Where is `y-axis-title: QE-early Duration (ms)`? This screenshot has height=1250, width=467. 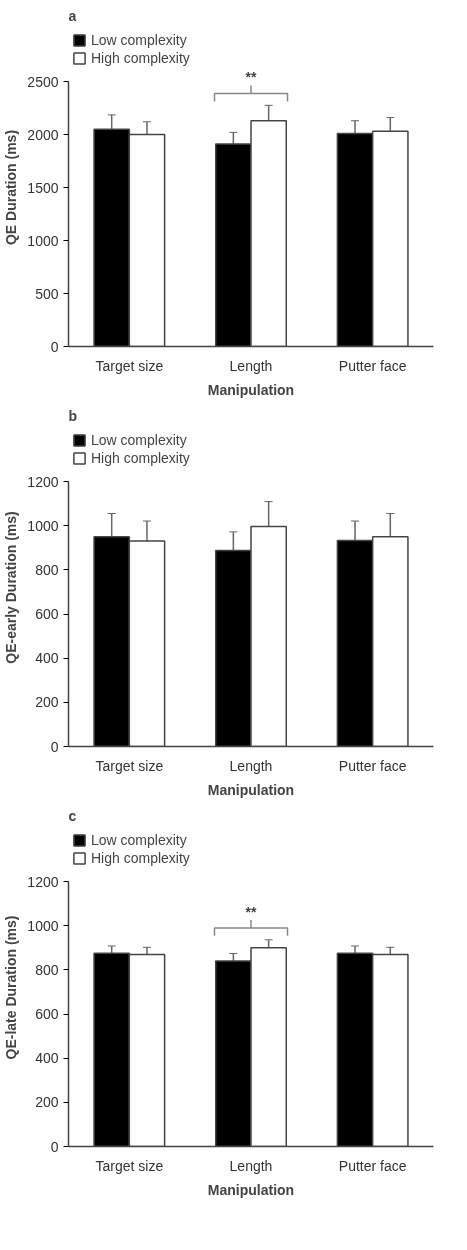 y-axis-title: QE-early Duration (ms) is located at coordinates (11, 587).